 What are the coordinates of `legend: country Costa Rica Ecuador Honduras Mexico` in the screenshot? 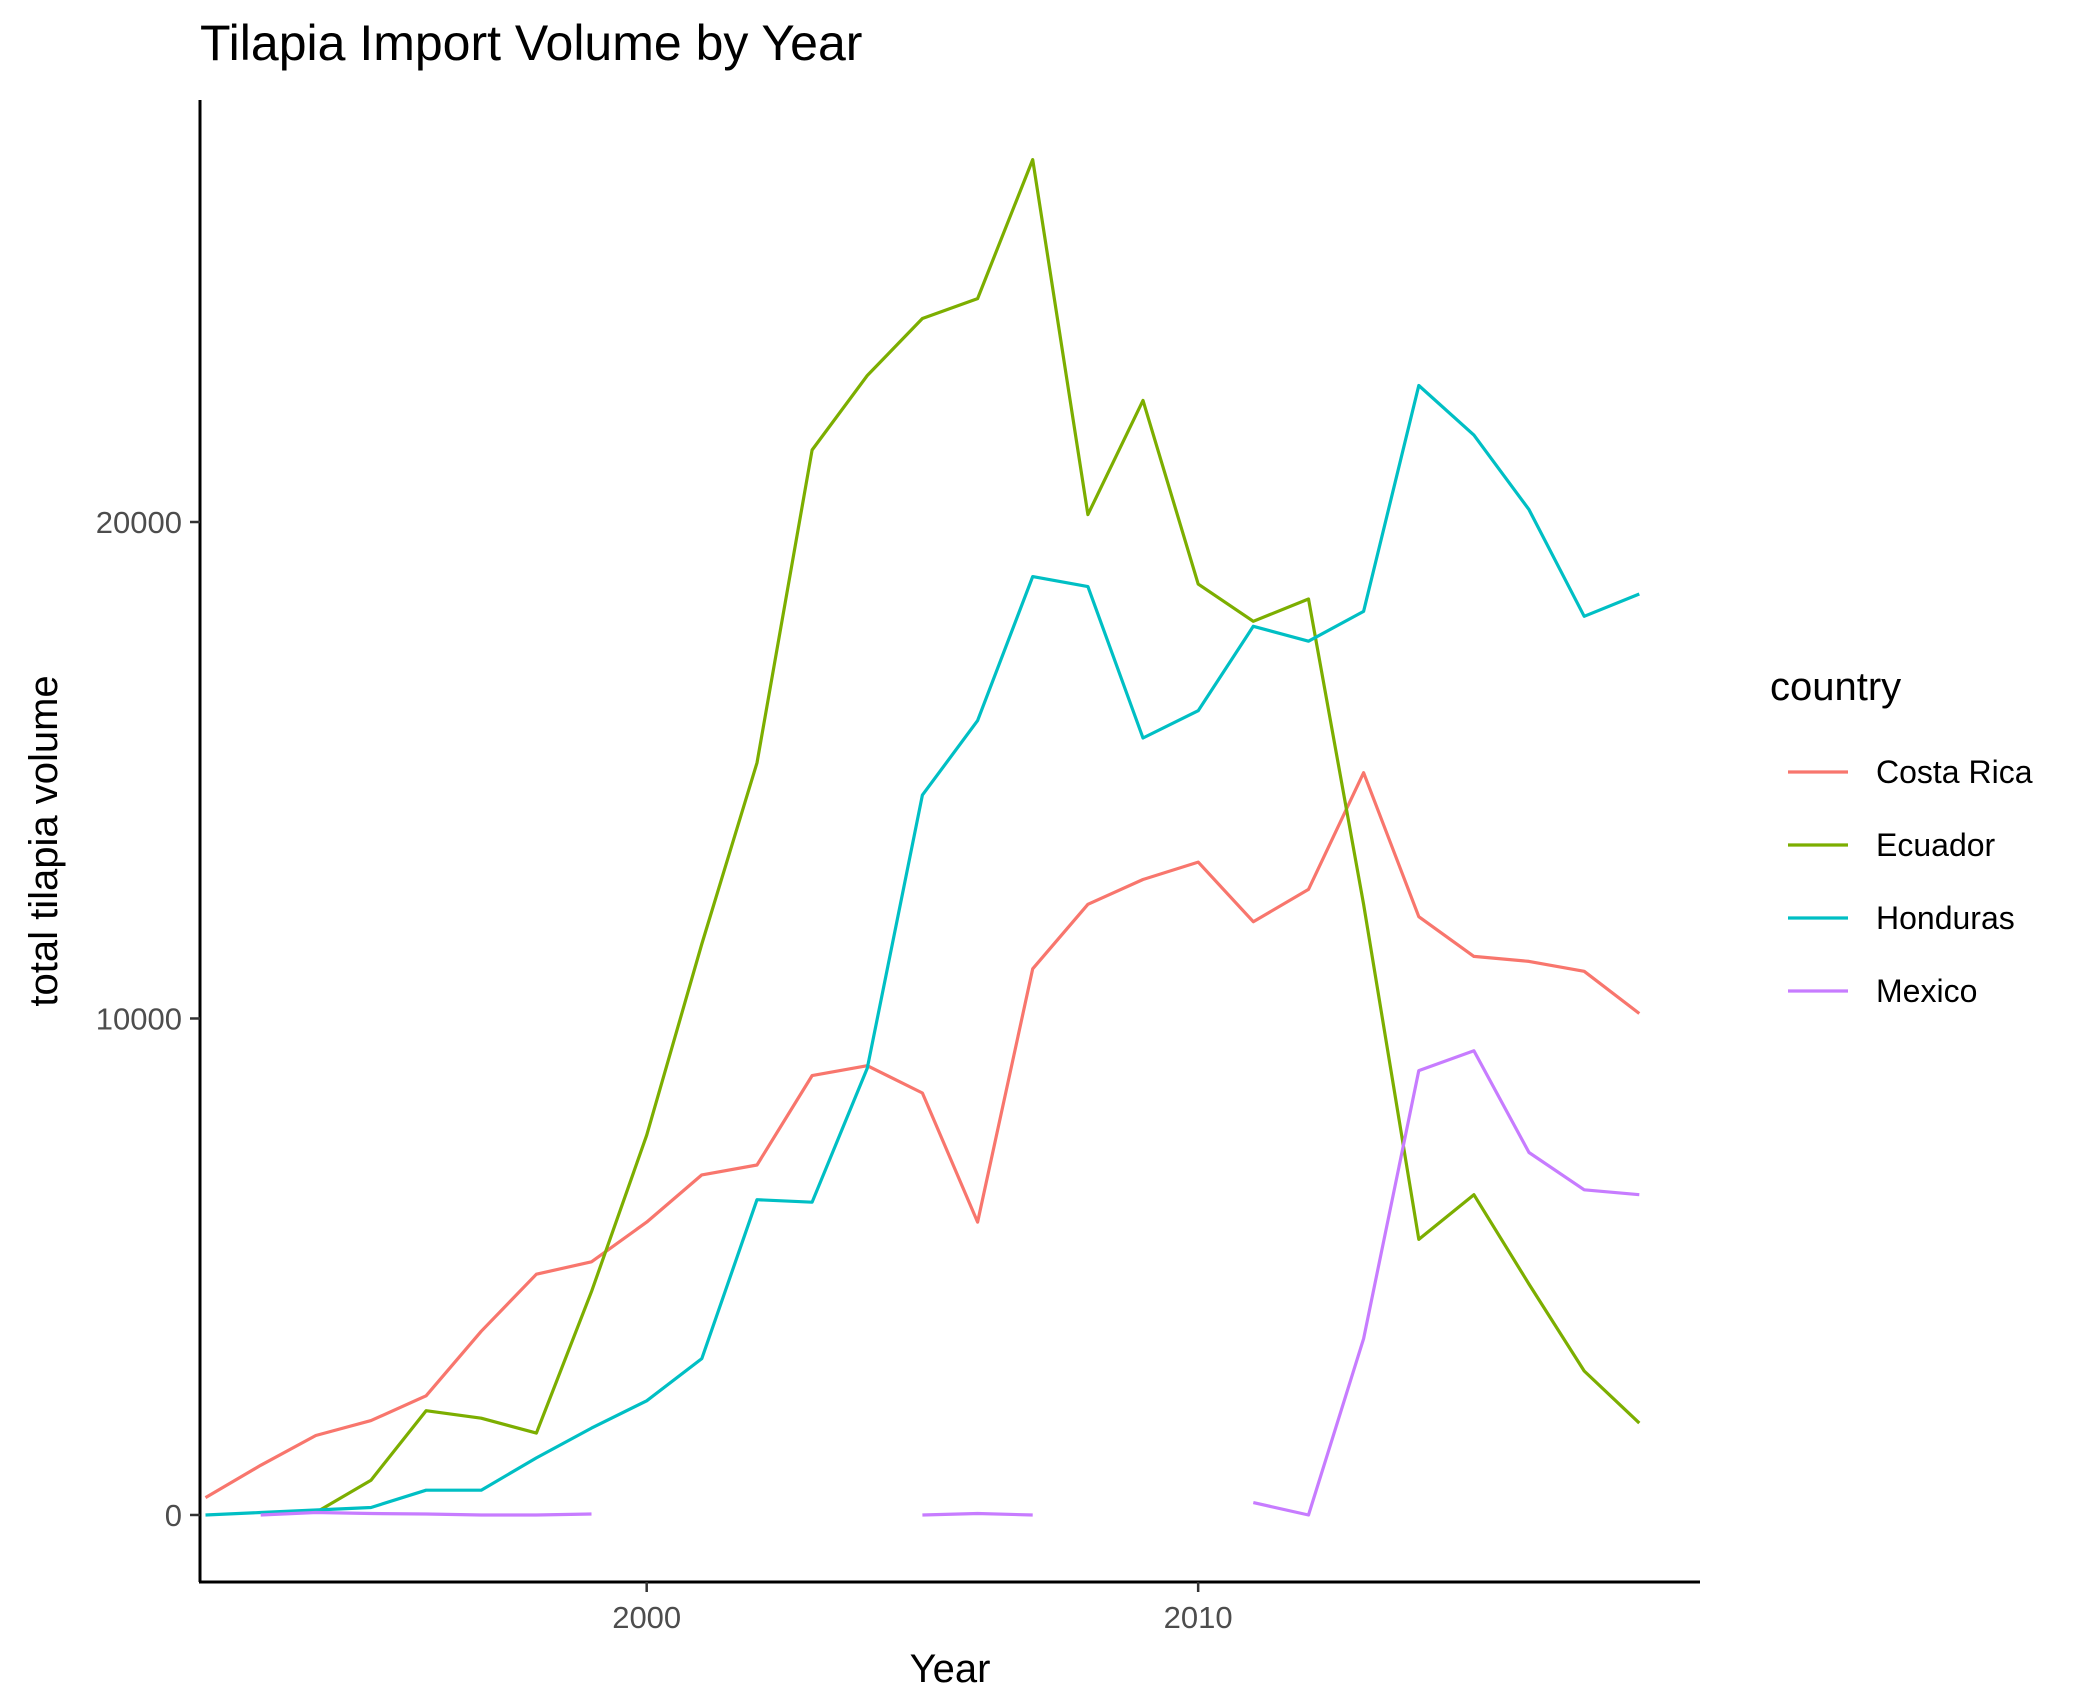 It's located at (1901, 837).